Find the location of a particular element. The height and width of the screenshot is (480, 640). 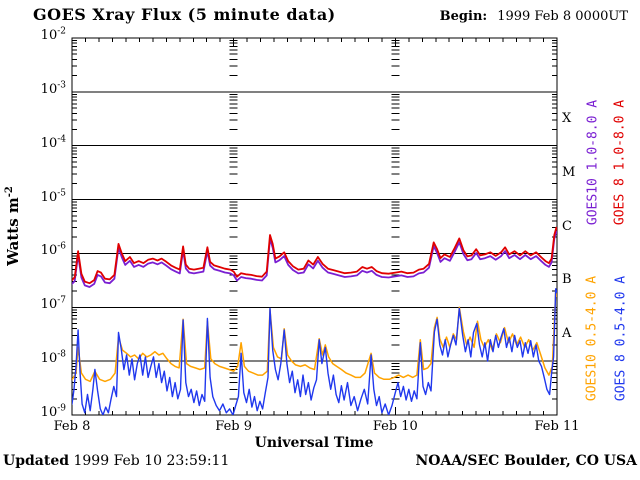

y-axis-label: Watts m-2 is located at coordinates (13, 226).